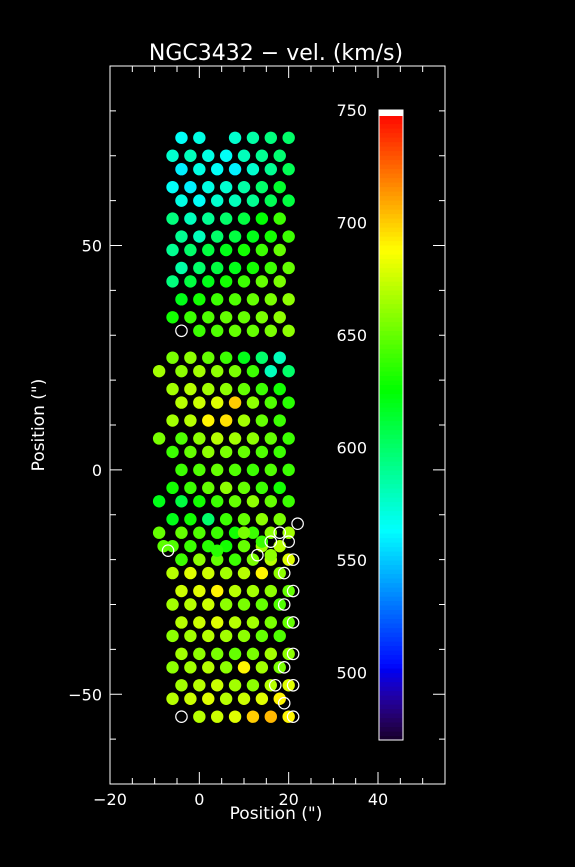  What do you see at coordinates (391, 425) in the screenshot?
I see `colorbar-frame` at bounding box center [391, 425].